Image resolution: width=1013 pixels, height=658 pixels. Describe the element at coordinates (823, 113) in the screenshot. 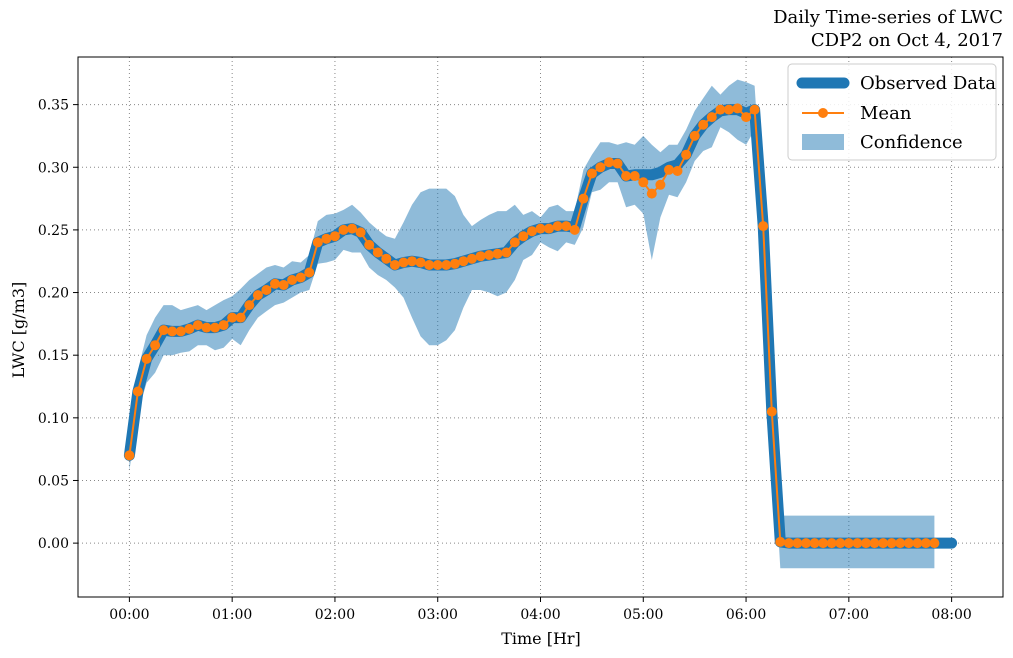

I see `legend-mean-marker` at that location.